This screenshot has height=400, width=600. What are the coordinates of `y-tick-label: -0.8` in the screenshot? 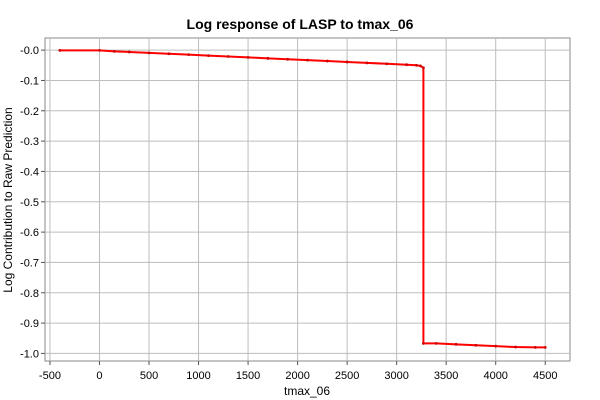 It's located at (29, 294).